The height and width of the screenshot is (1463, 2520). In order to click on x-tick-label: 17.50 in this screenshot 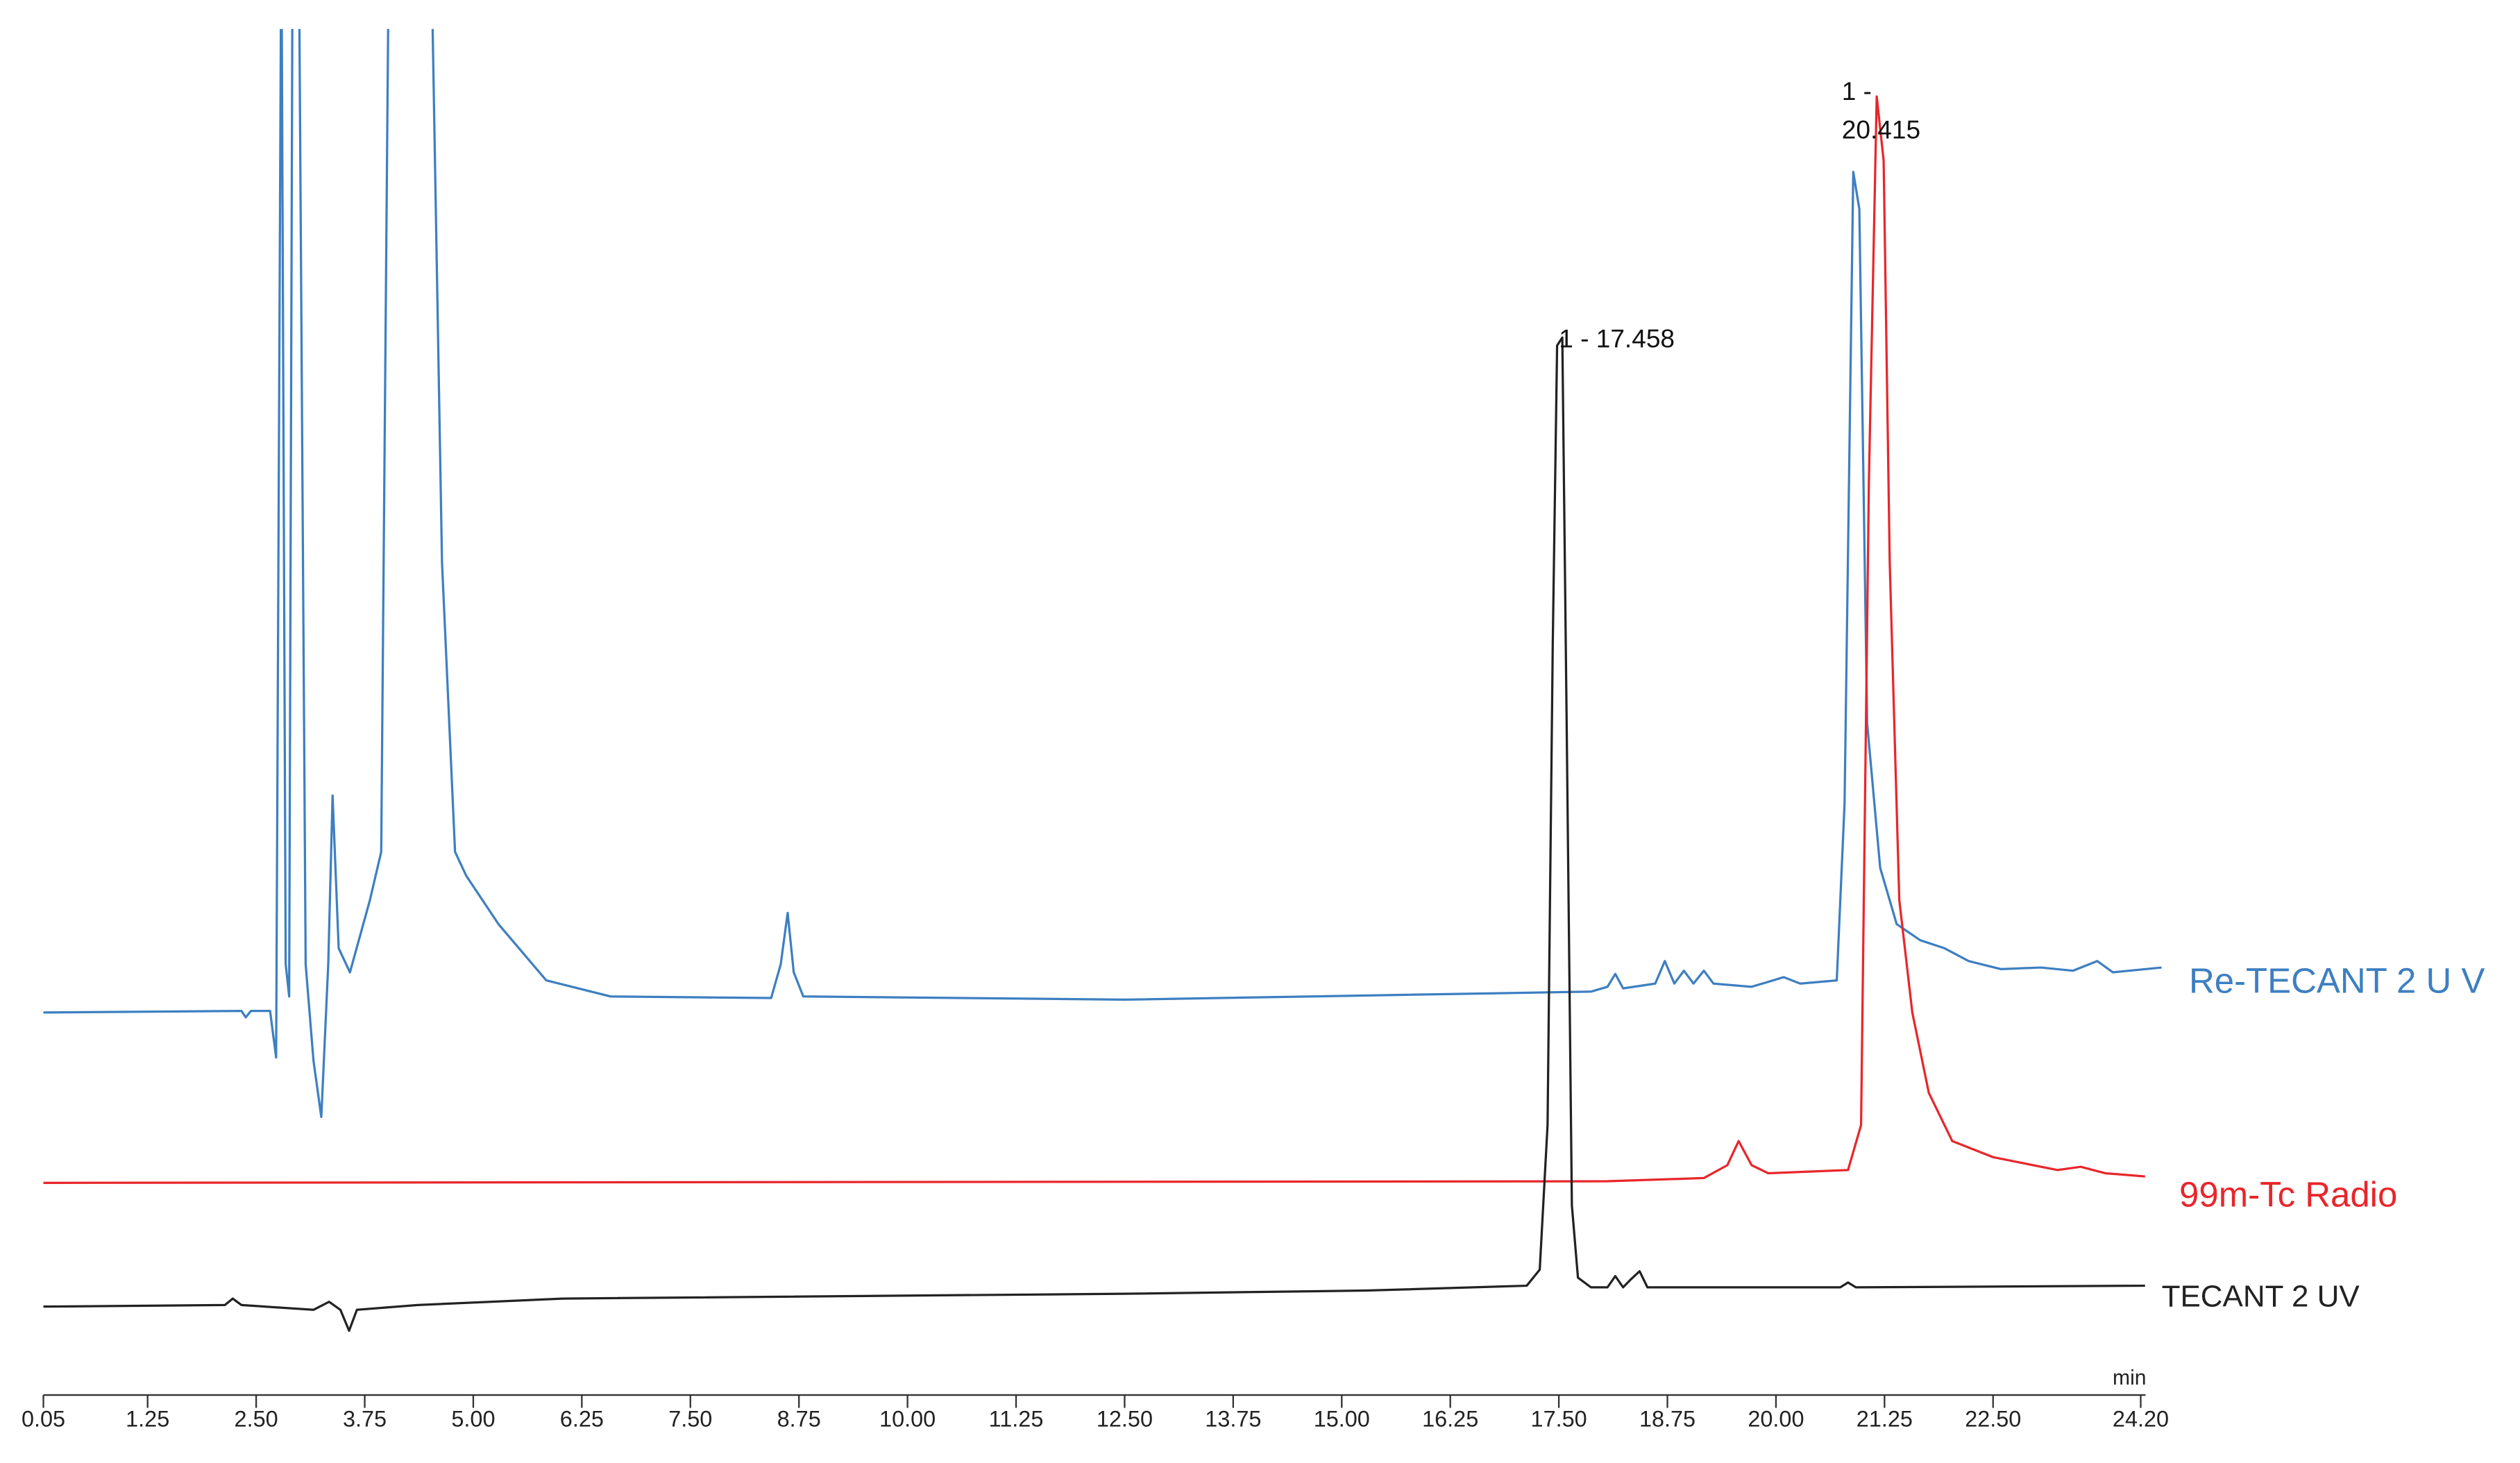, I will do `click(1559, 1419)`.